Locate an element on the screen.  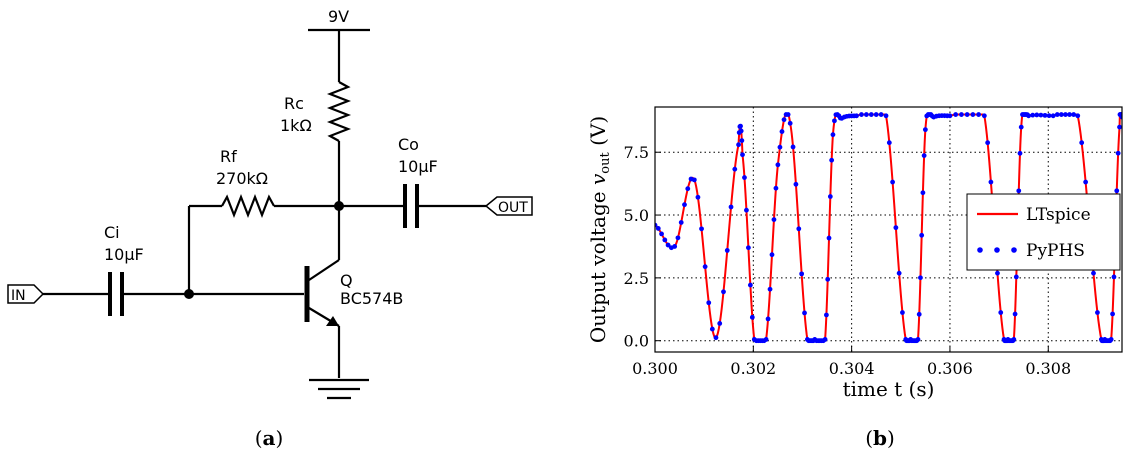
y-tick-label: 2.5 is located at coordinates (636, 278).